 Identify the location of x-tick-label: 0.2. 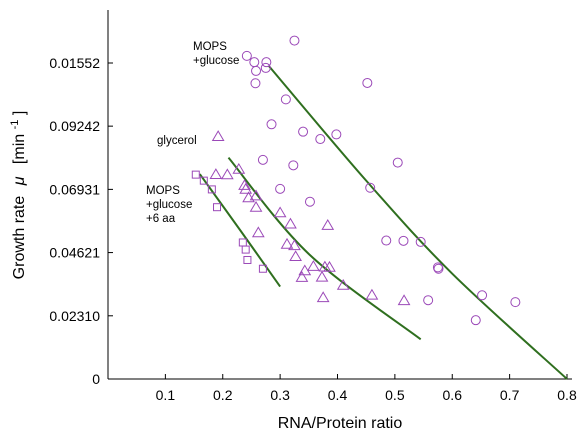
(223, 395).